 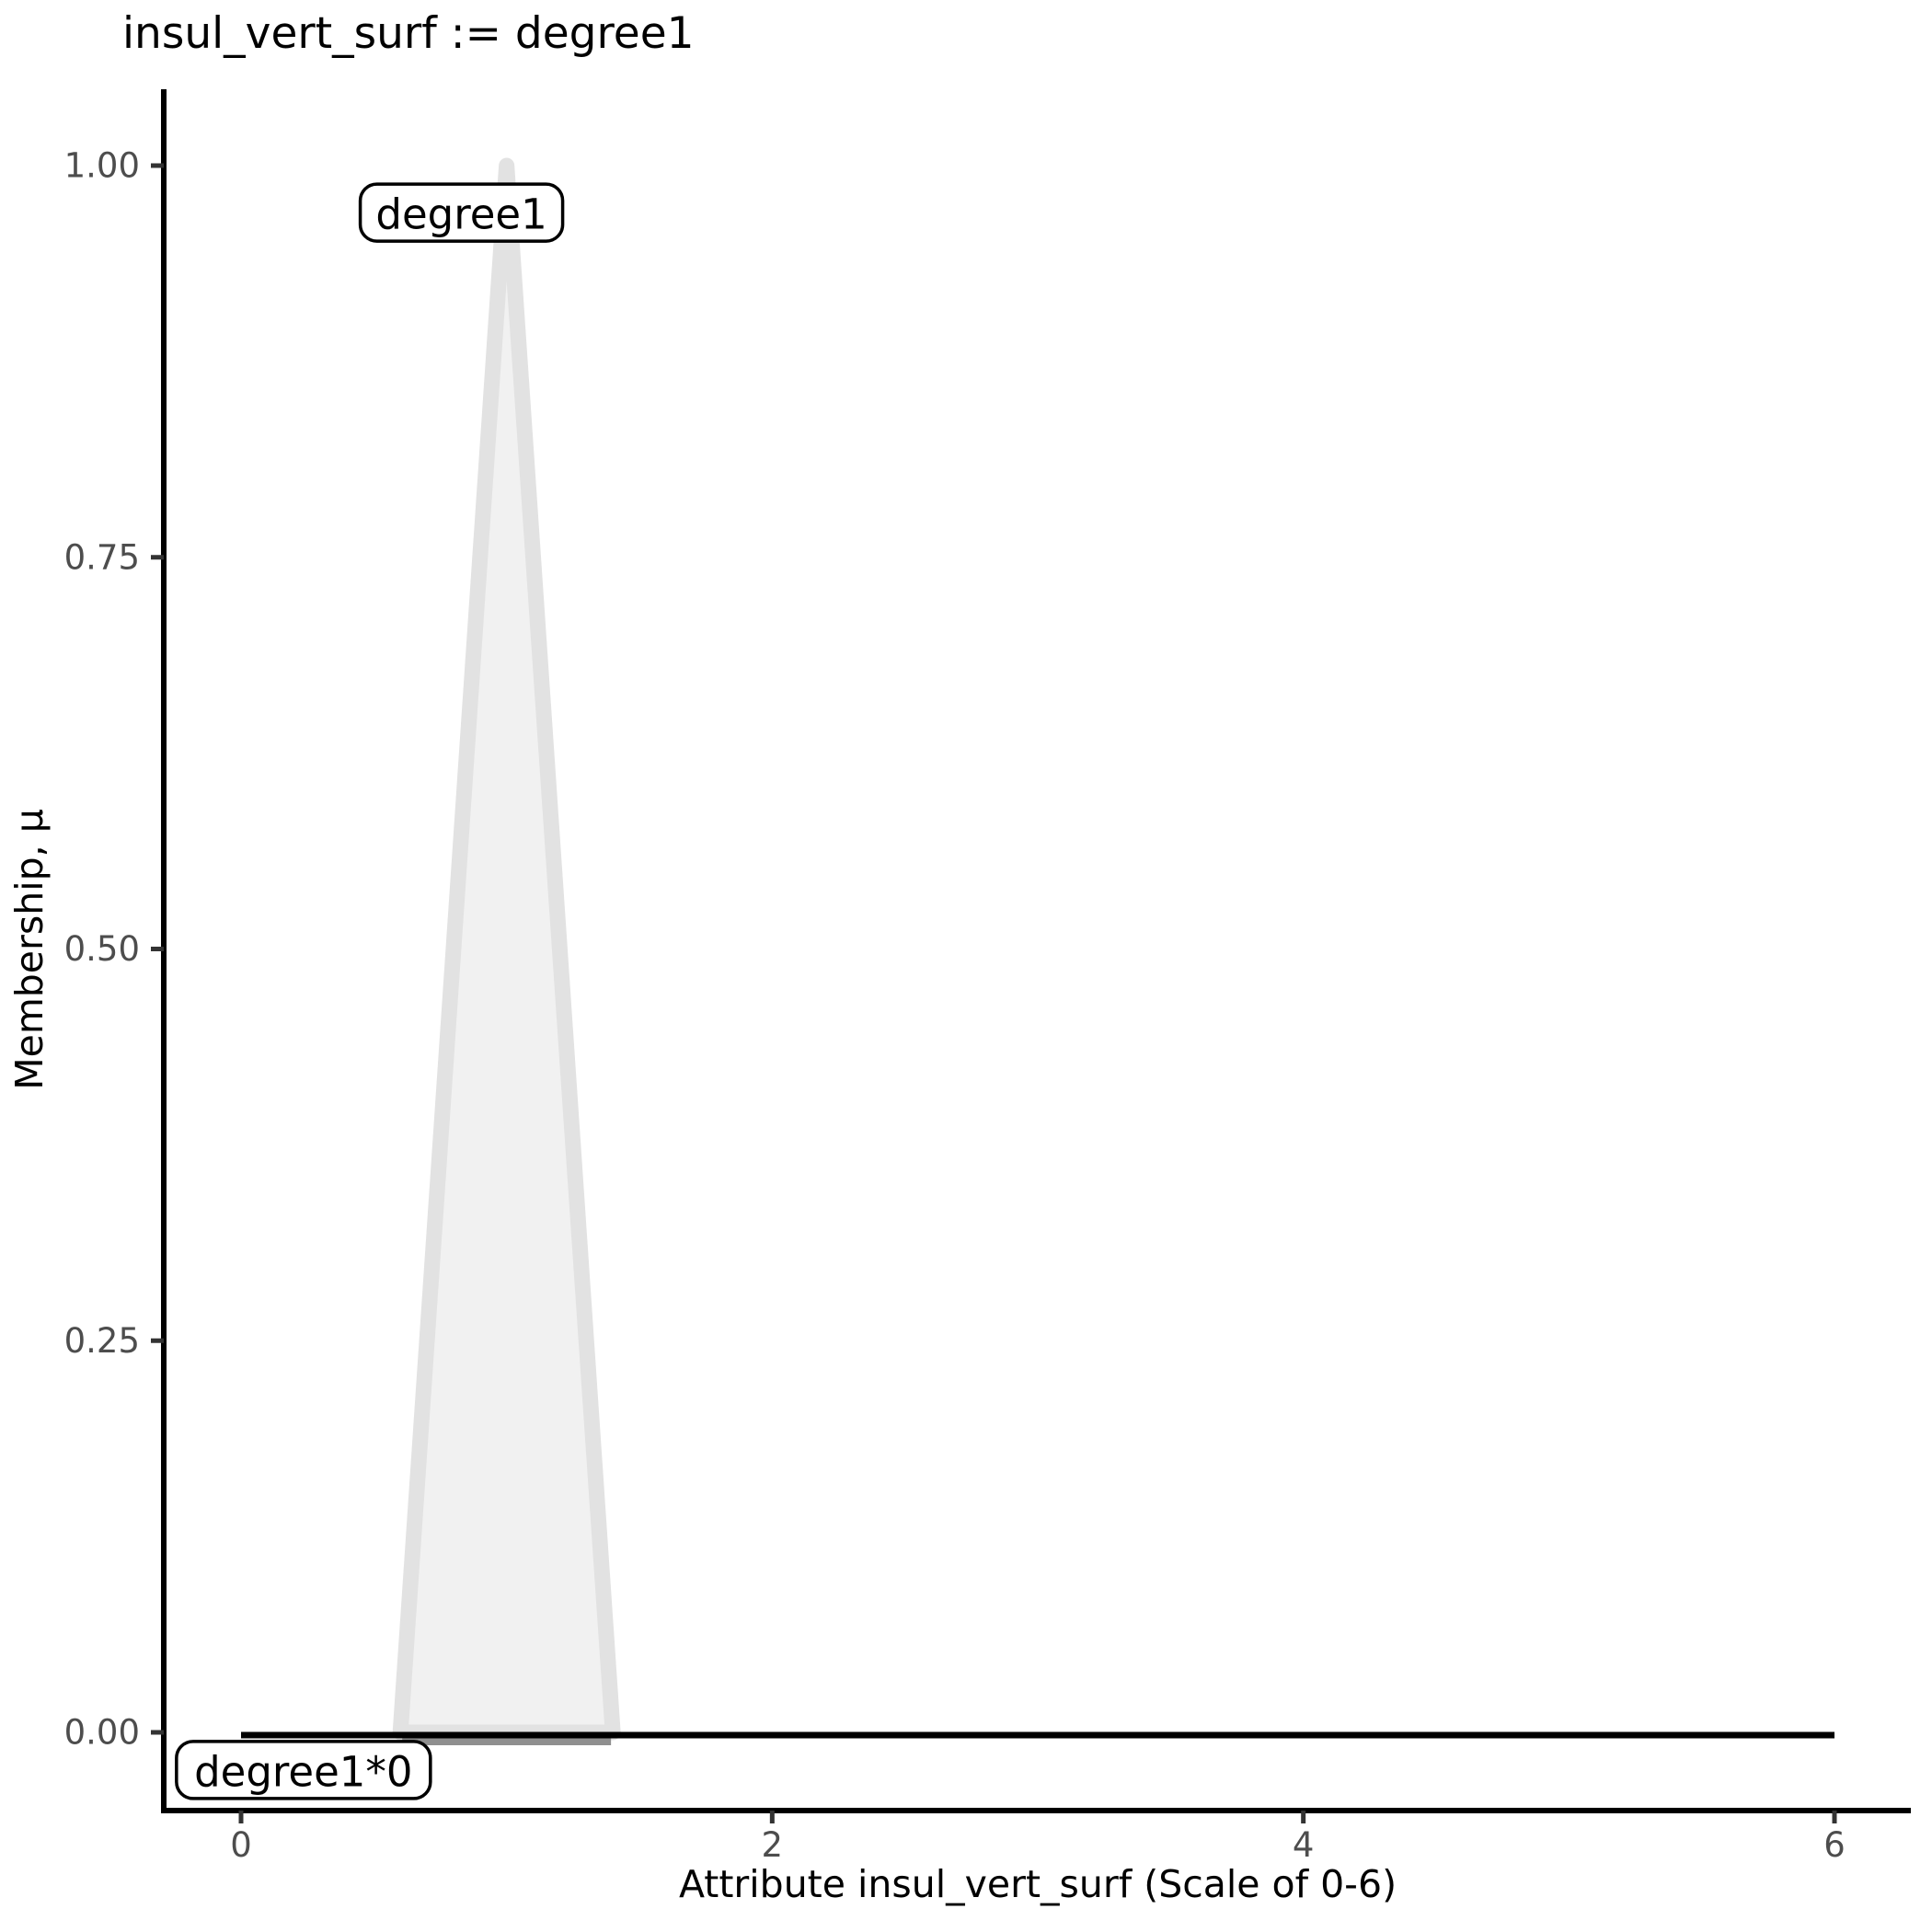 I want to click on y-tick-label: 0.75, so click(x=102, y=557).